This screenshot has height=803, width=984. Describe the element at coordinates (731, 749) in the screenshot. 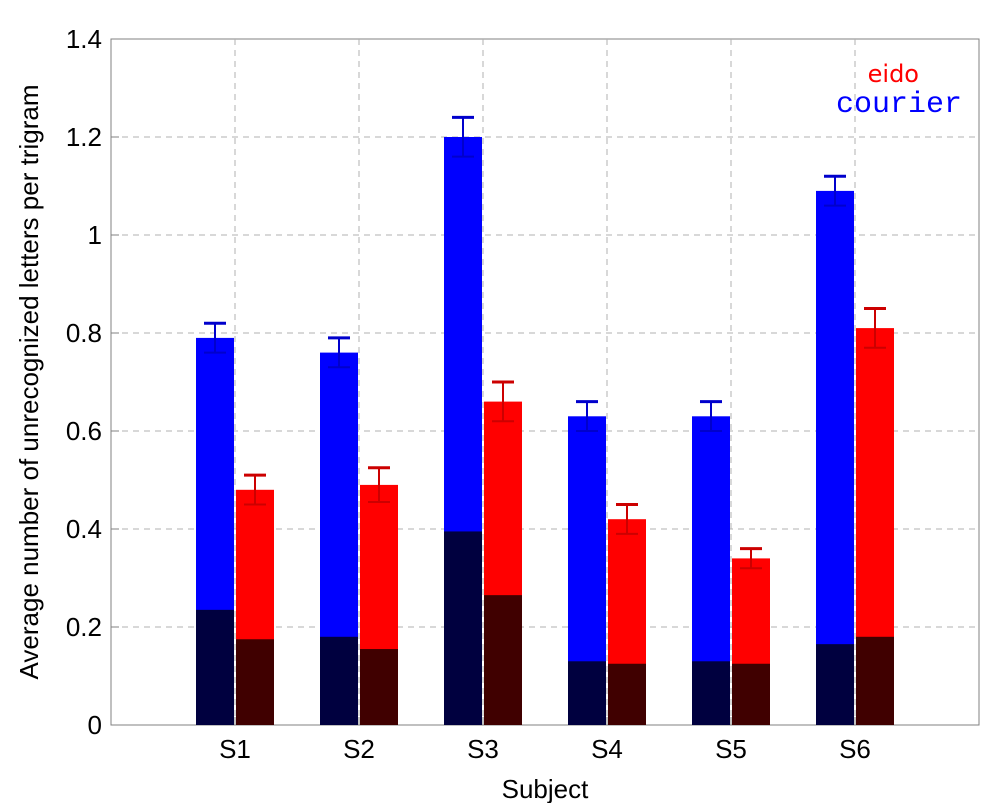

I see `x-tick-label: S5` at that location.